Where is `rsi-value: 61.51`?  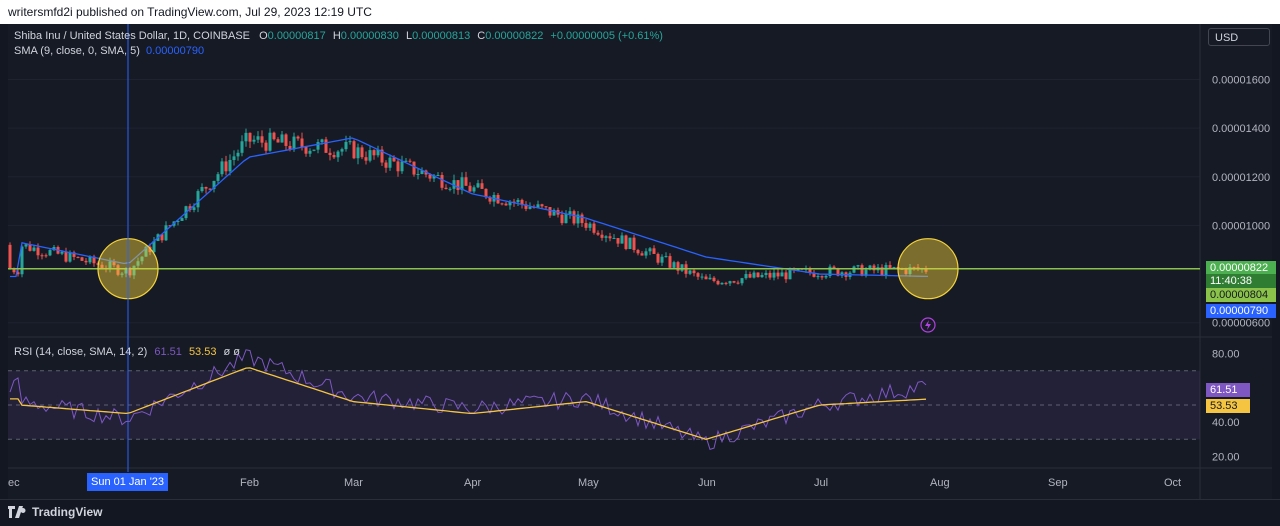
rsi-value: 61.51 is located at coordinates (168, 352).